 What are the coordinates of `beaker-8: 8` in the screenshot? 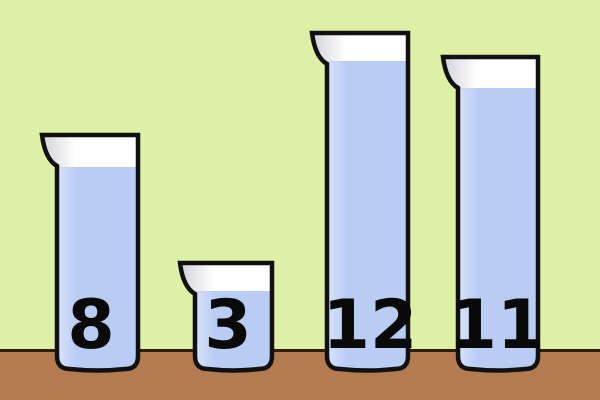 It's located at (90, 252).